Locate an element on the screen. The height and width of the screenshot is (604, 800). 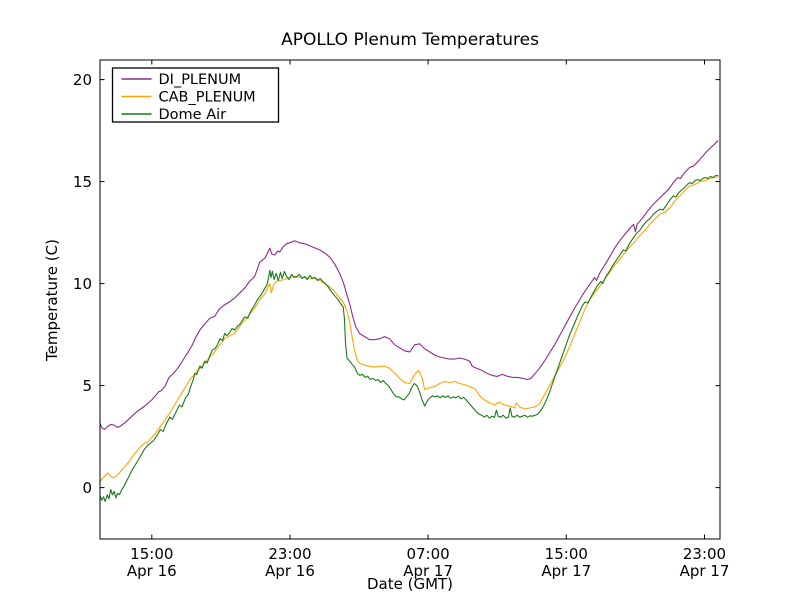
x-tick-label: 15:00 Apr 17 is located at coordinates (566, 562).